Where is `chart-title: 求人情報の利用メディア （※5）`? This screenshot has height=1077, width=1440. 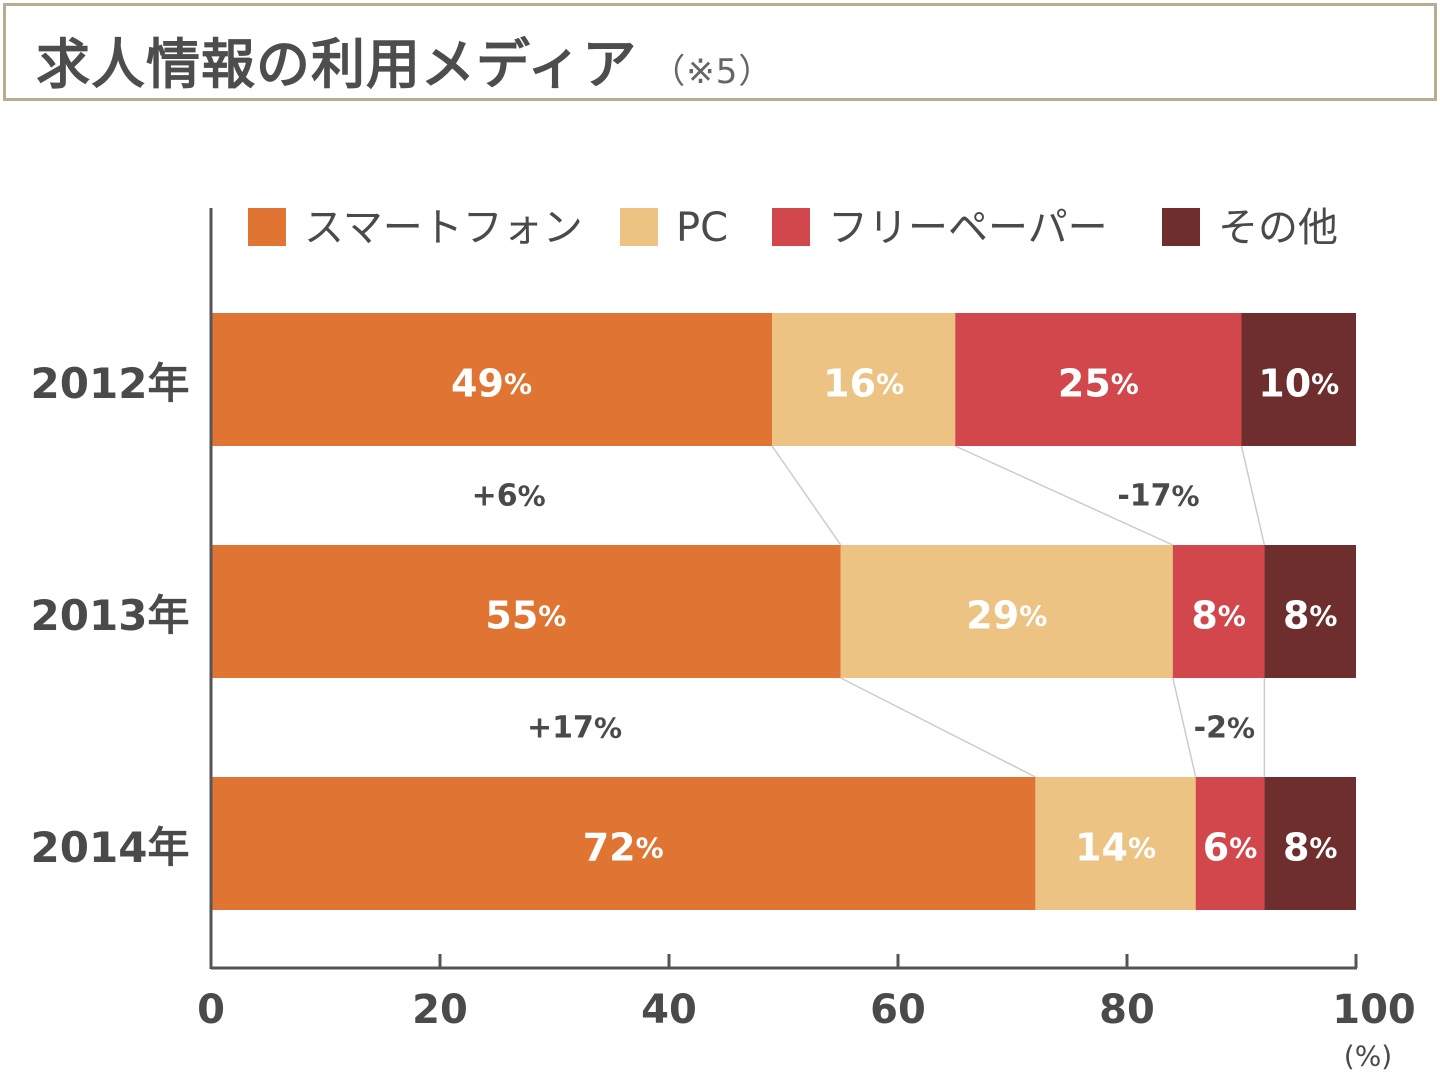 chart-title: 求人情報の利用メディア （※5） is located at coordinates (404, 59).